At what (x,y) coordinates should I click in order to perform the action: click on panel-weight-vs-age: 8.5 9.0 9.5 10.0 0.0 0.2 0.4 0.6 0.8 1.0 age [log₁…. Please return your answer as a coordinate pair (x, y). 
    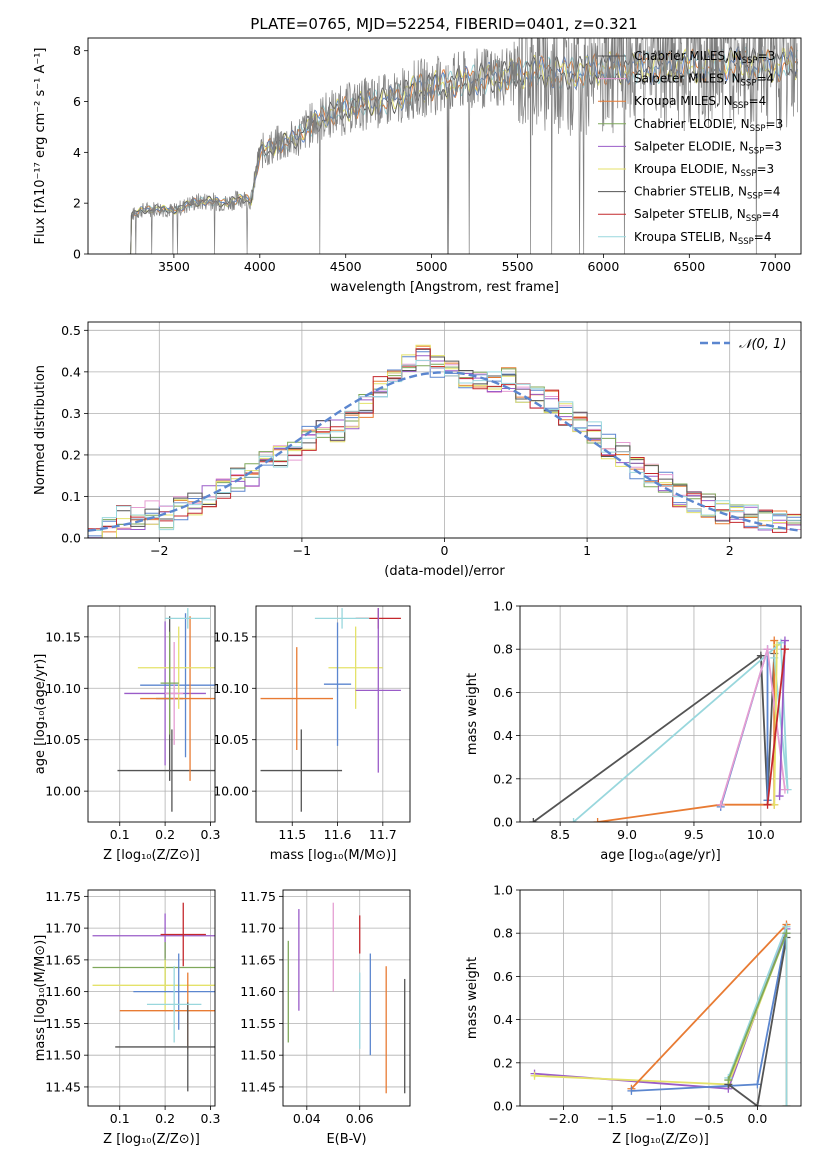
    Looking at the image, I should click on (633, 731).